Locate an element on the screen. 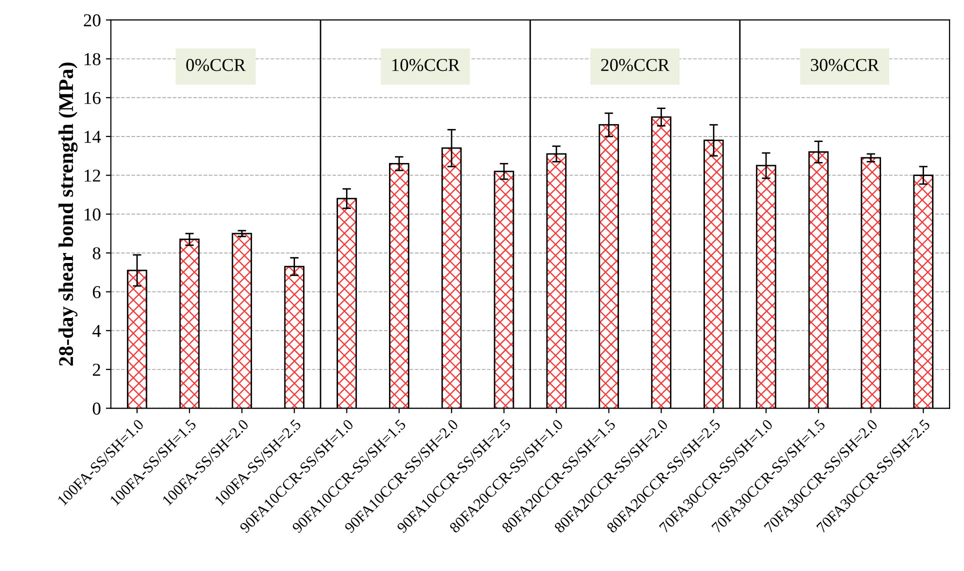  y-tick-label: 0 is located at coordinates (96, 408).